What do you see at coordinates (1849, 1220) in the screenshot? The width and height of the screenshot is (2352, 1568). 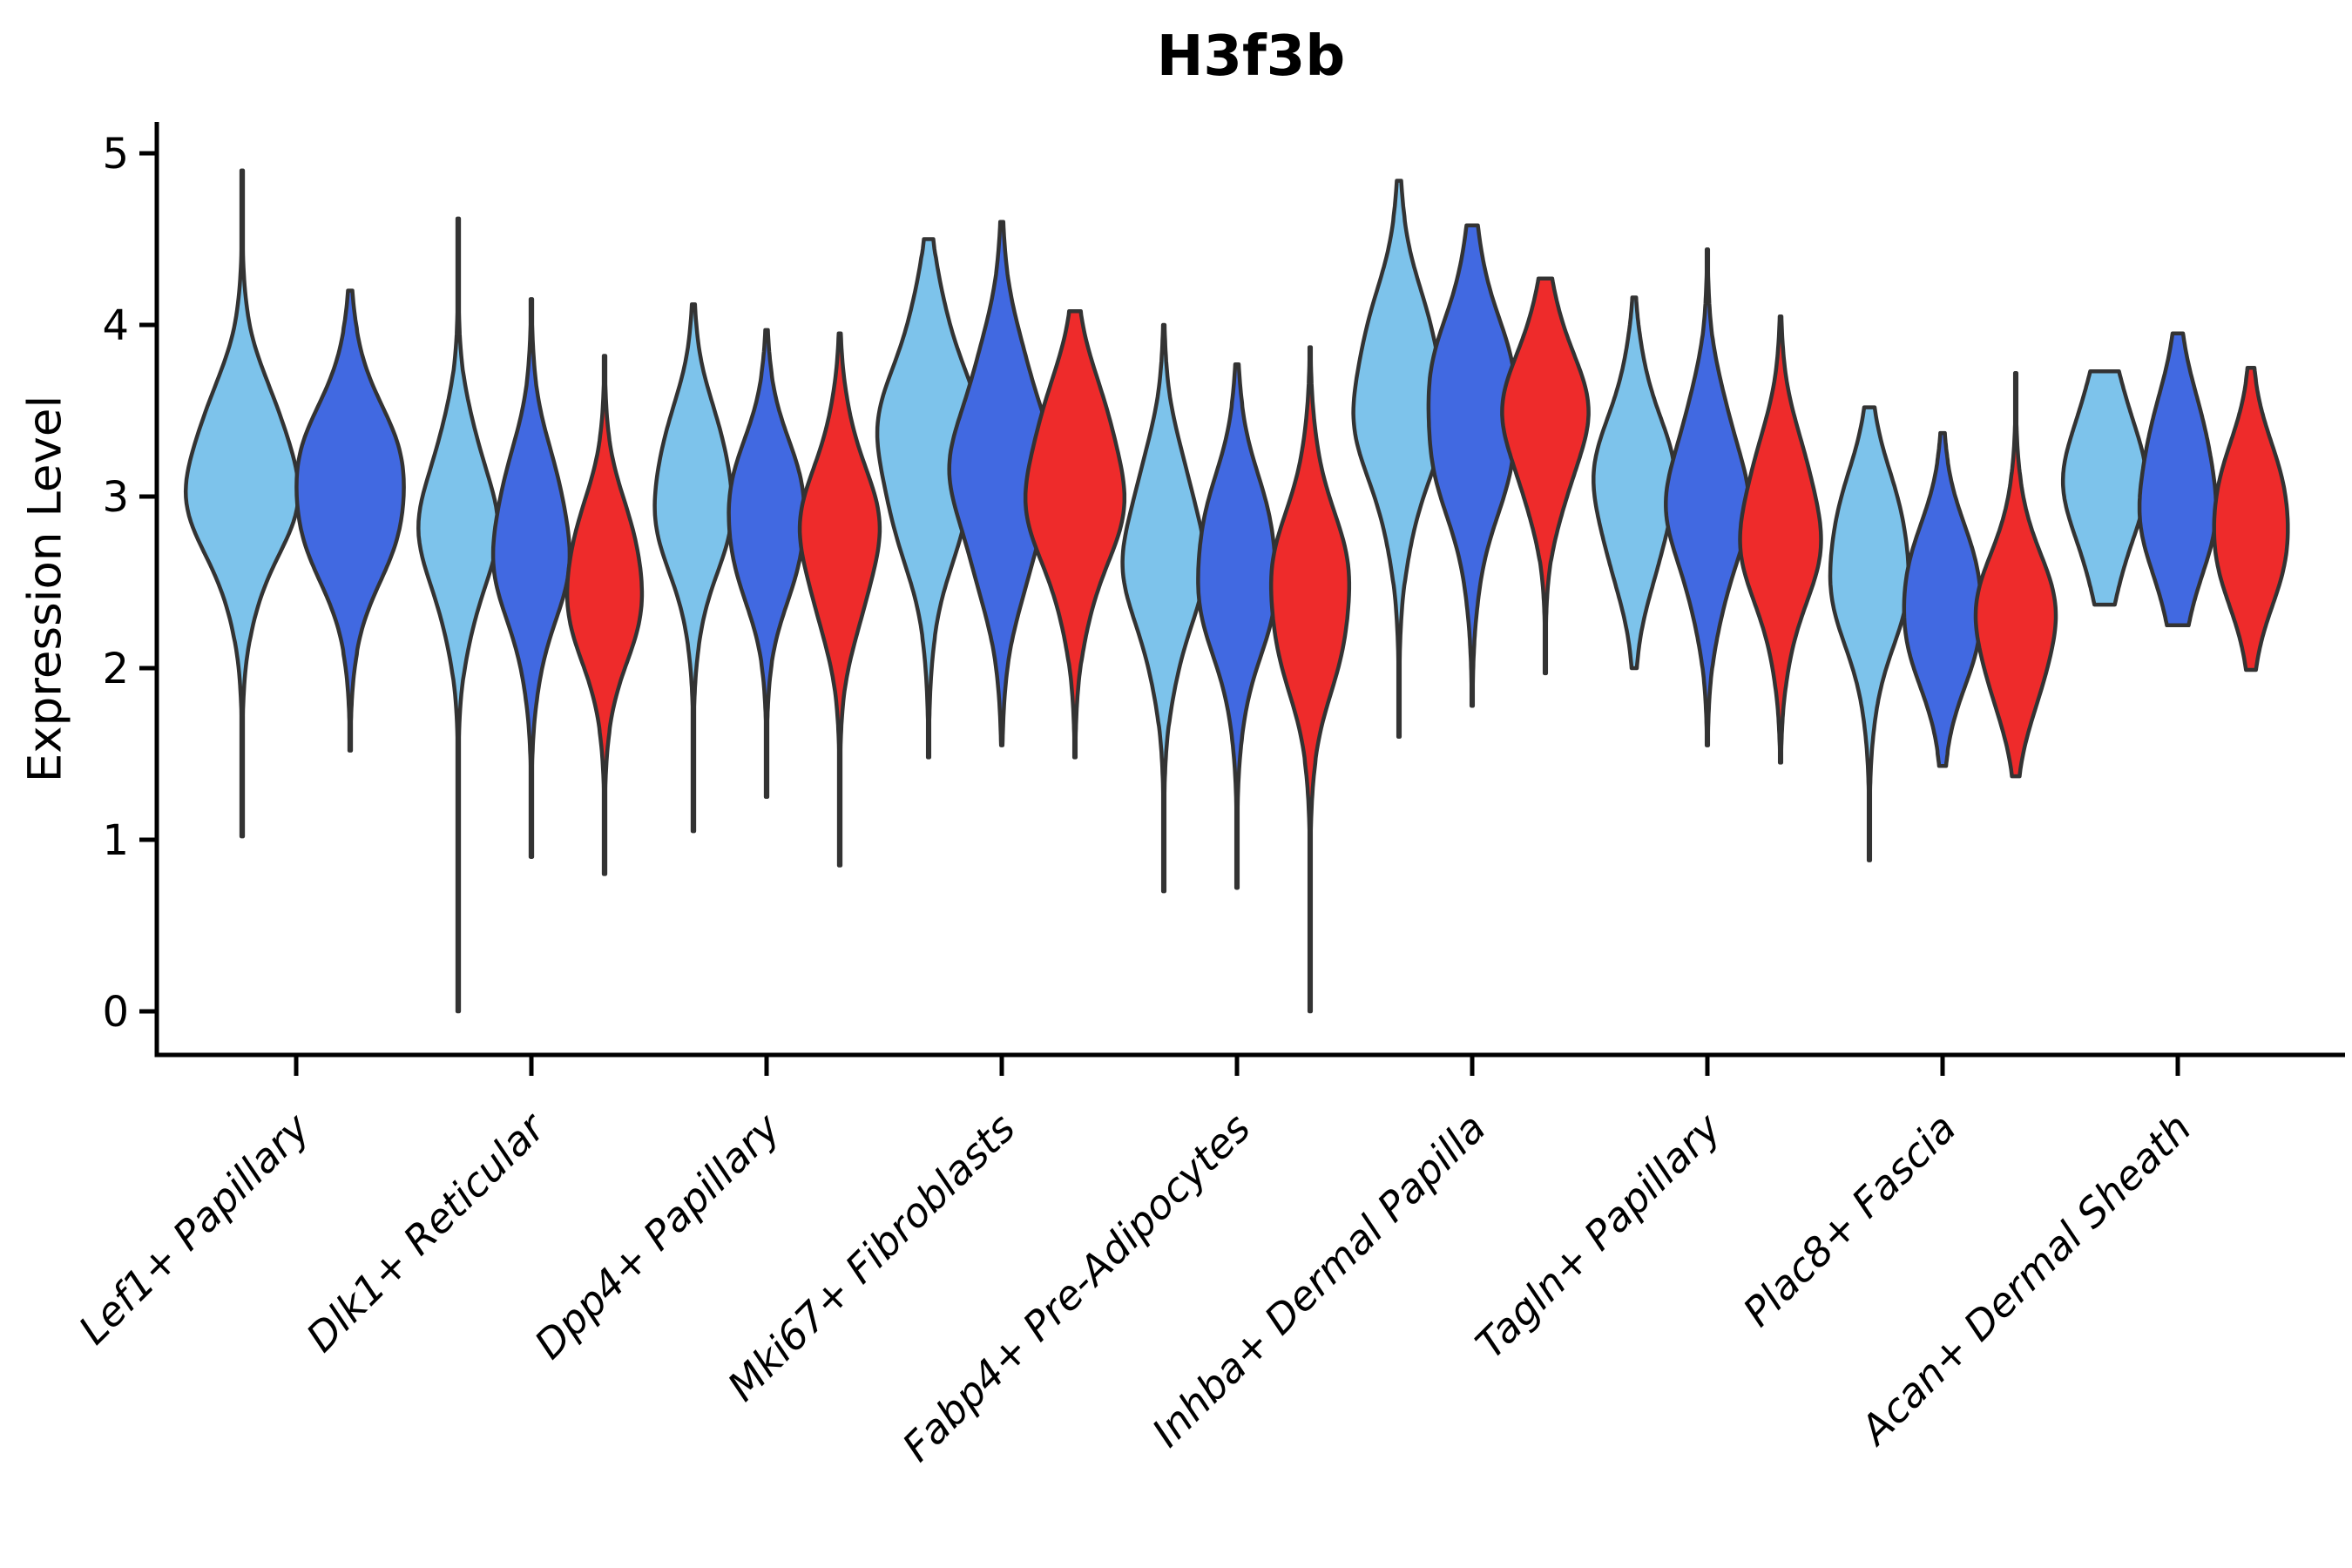 I see `x-category-label: Plac8+ Fascia` at bounding box center [1849, 1220].